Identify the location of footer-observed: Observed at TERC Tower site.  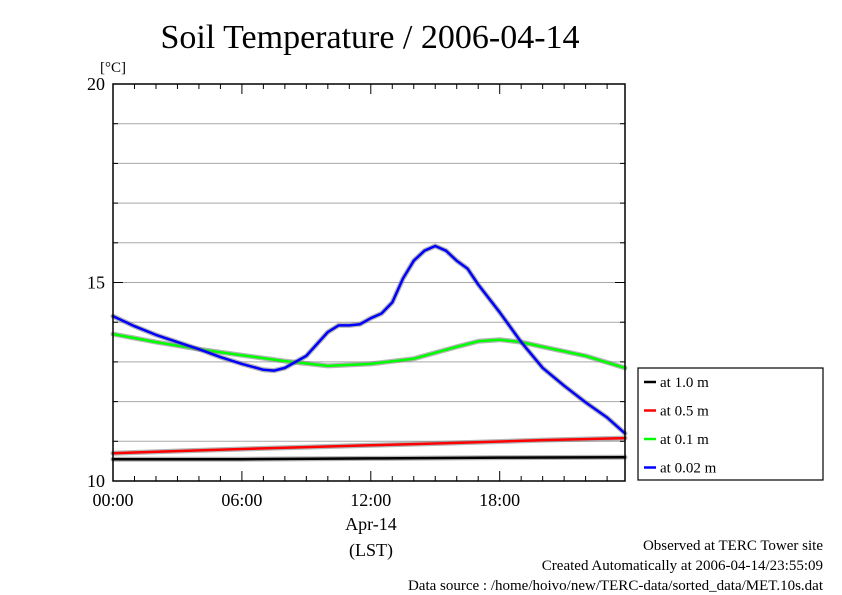
(733, 546).